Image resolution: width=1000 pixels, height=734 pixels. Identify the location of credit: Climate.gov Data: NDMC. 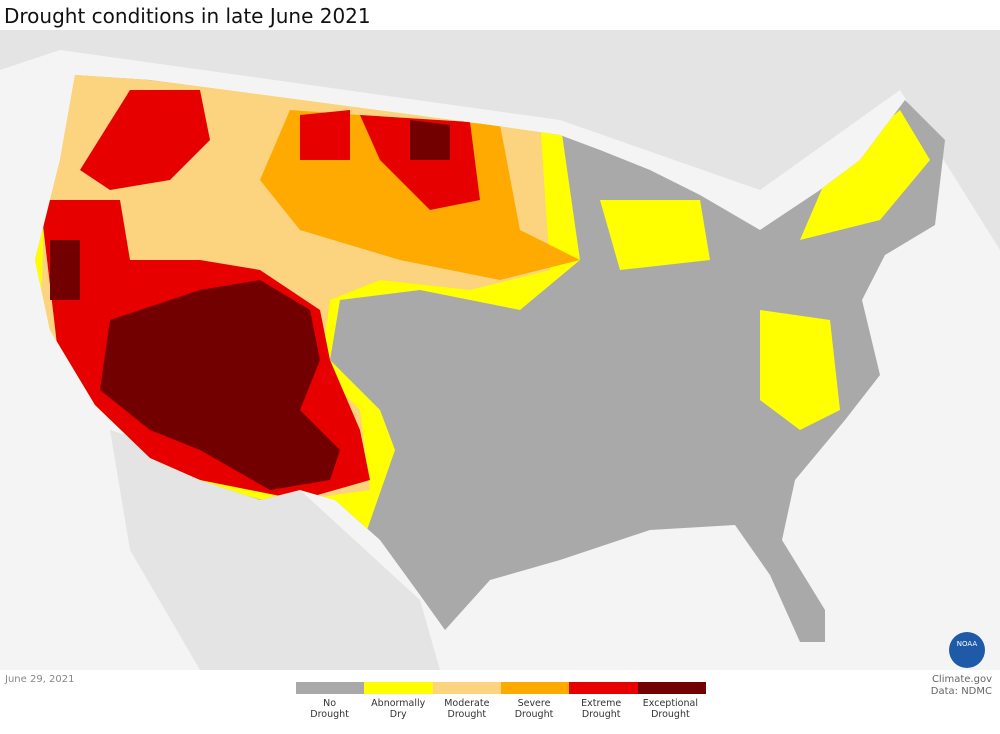
(961, 686).